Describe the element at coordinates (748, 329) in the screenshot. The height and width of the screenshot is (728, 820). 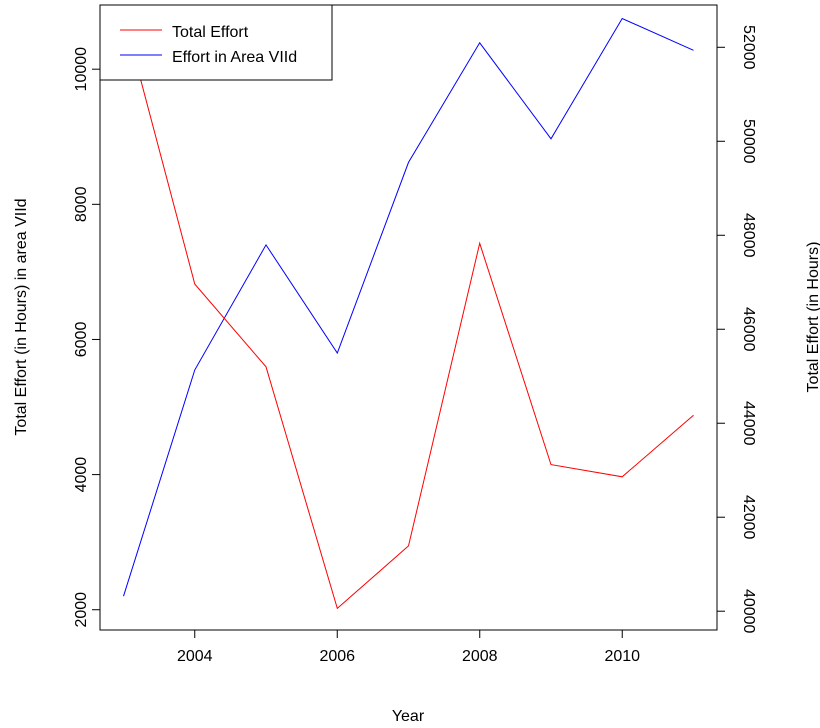
I see `right-y-tick-label: 46000` at that location.